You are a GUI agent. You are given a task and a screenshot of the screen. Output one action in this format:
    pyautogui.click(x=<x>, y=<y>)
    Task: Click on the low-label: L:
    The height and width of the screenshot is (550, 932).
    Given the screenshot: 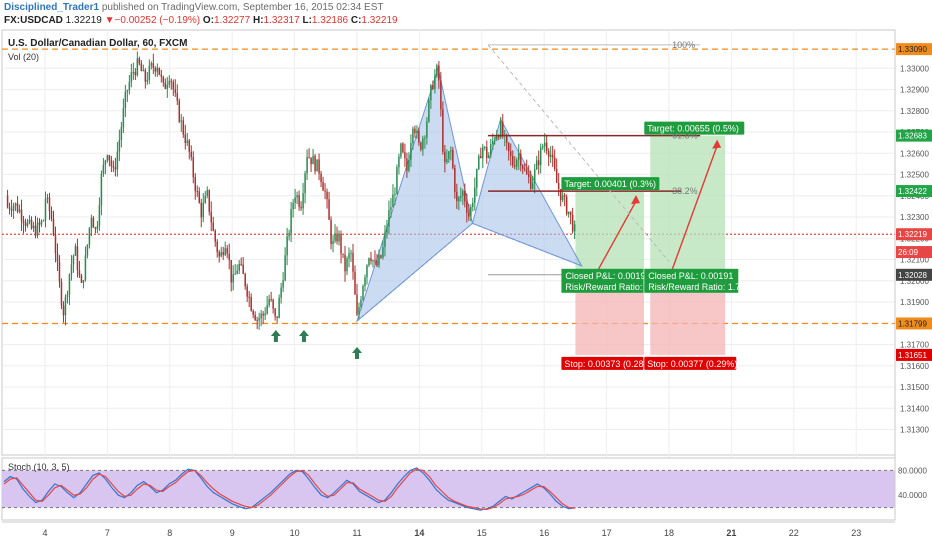 What is the action you would take?
    pyautogui.click(x=307, y=20)
    